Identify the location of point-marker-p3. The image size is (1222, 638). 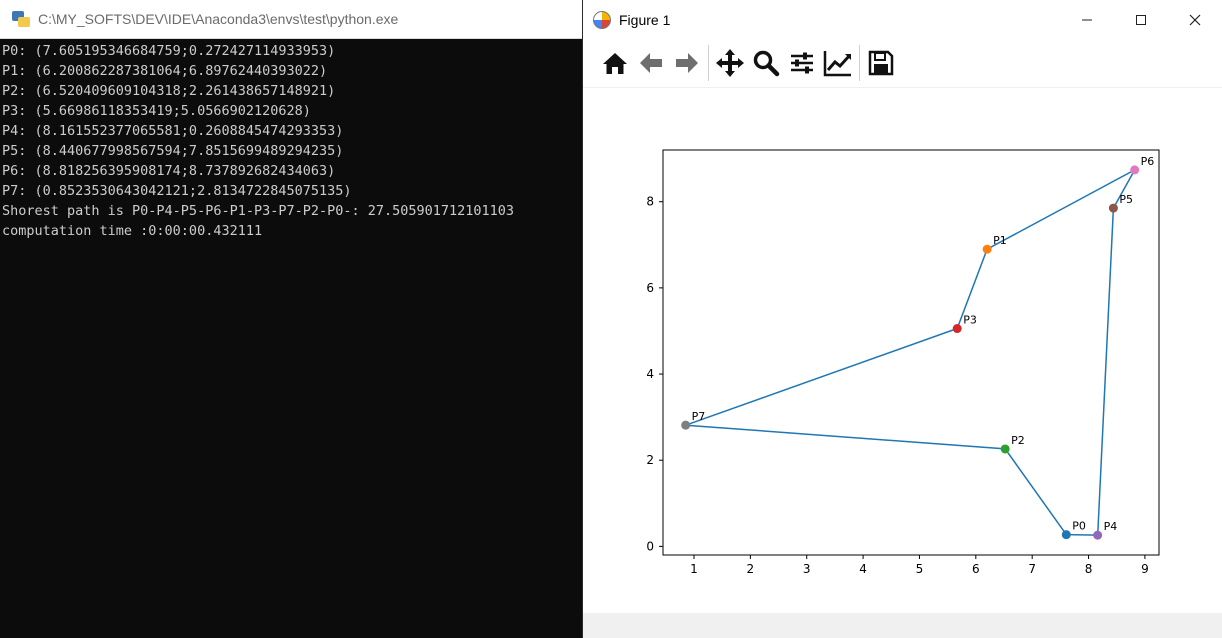
(957, 329).